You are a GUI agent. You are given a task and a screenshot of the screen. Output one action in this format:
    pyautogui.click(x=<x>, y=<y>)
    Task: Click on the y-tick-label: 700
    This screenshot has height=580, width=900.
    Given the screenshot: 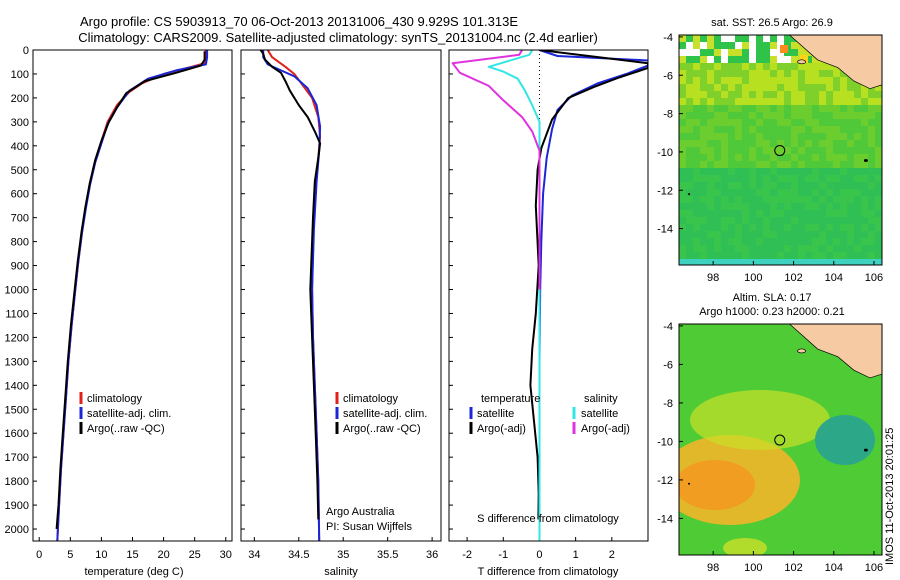 What is the action you would take?
    pyautogui.click(x=20, y=219)
    